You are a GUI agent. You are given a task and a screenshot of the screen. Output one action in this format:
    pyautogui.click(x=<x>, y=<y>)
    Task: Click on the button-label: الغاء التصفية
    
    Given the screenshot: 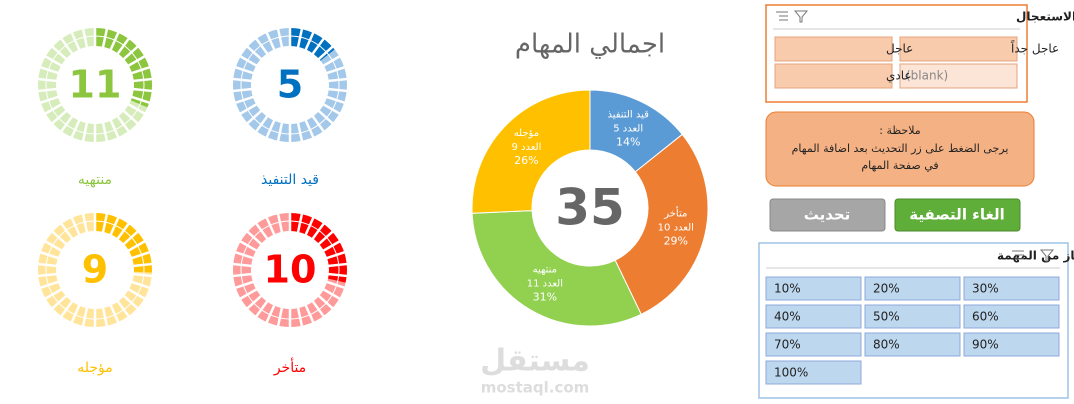 What is the action you would take?
    pyautogui.click(x=956, y=215)
    